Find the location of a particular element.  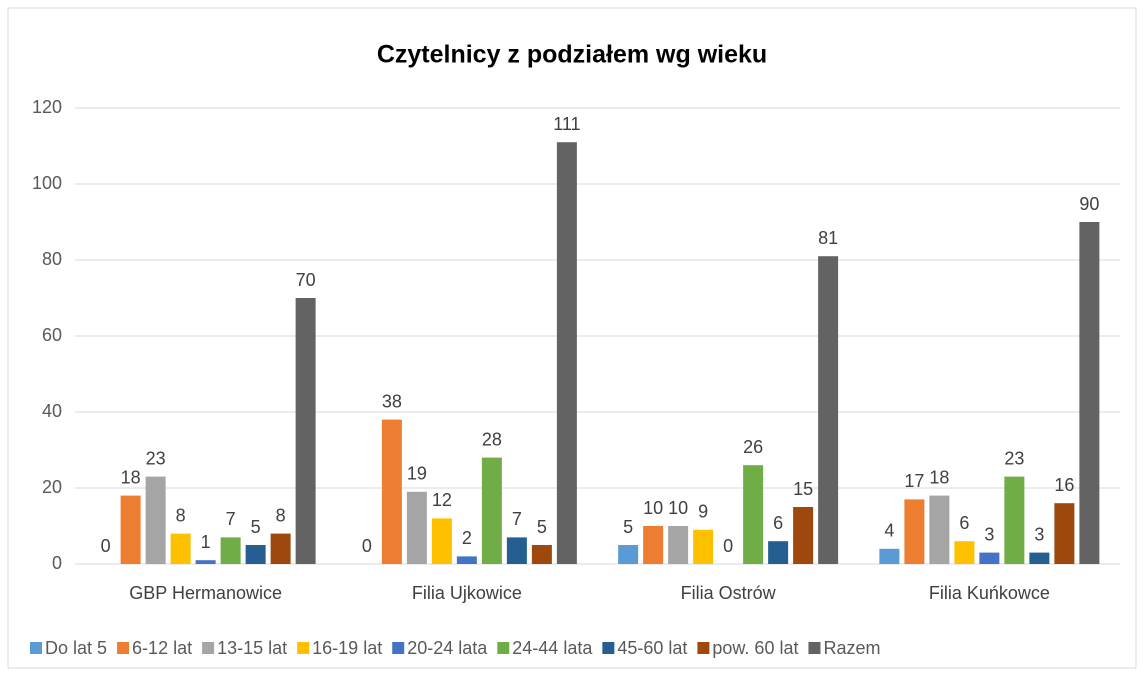

y-tick-label: 120 is located at coordinates (47, 107).